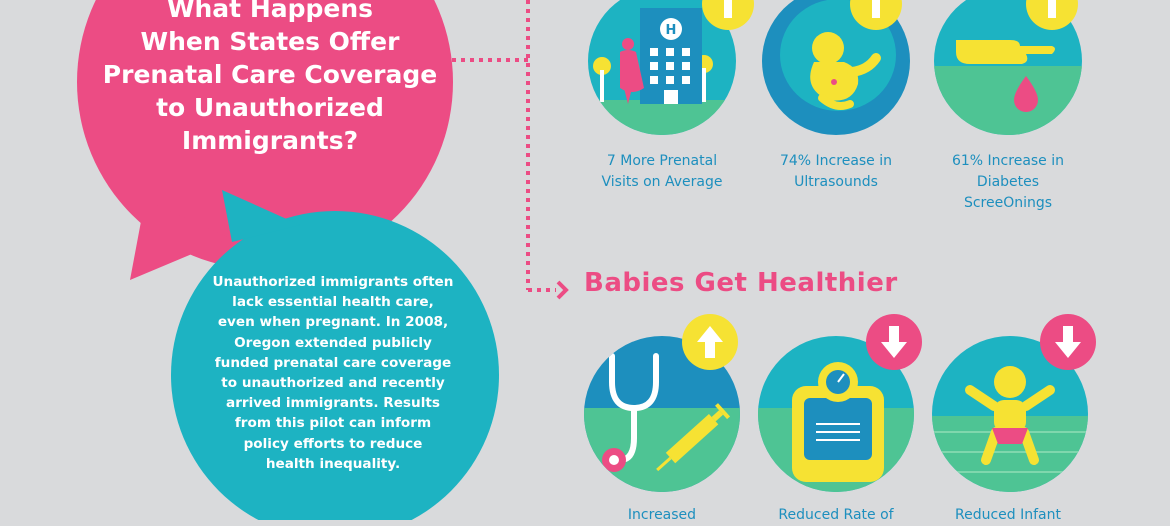 The image size is (1170, 526). What do you see at coordinates (270, 74) in the screenshot?
I see `question-line: Prenatal Care Coverage` at bounding box center [270, 74].